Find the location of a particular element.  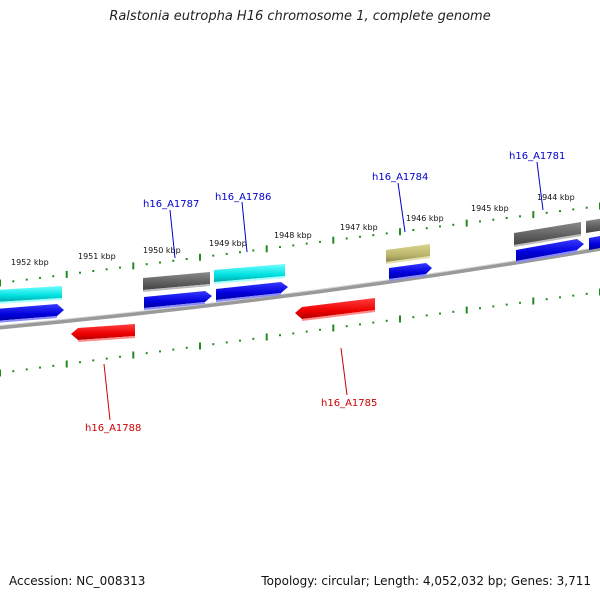

gene-feature-khaki is located at coordinates (408, 254).